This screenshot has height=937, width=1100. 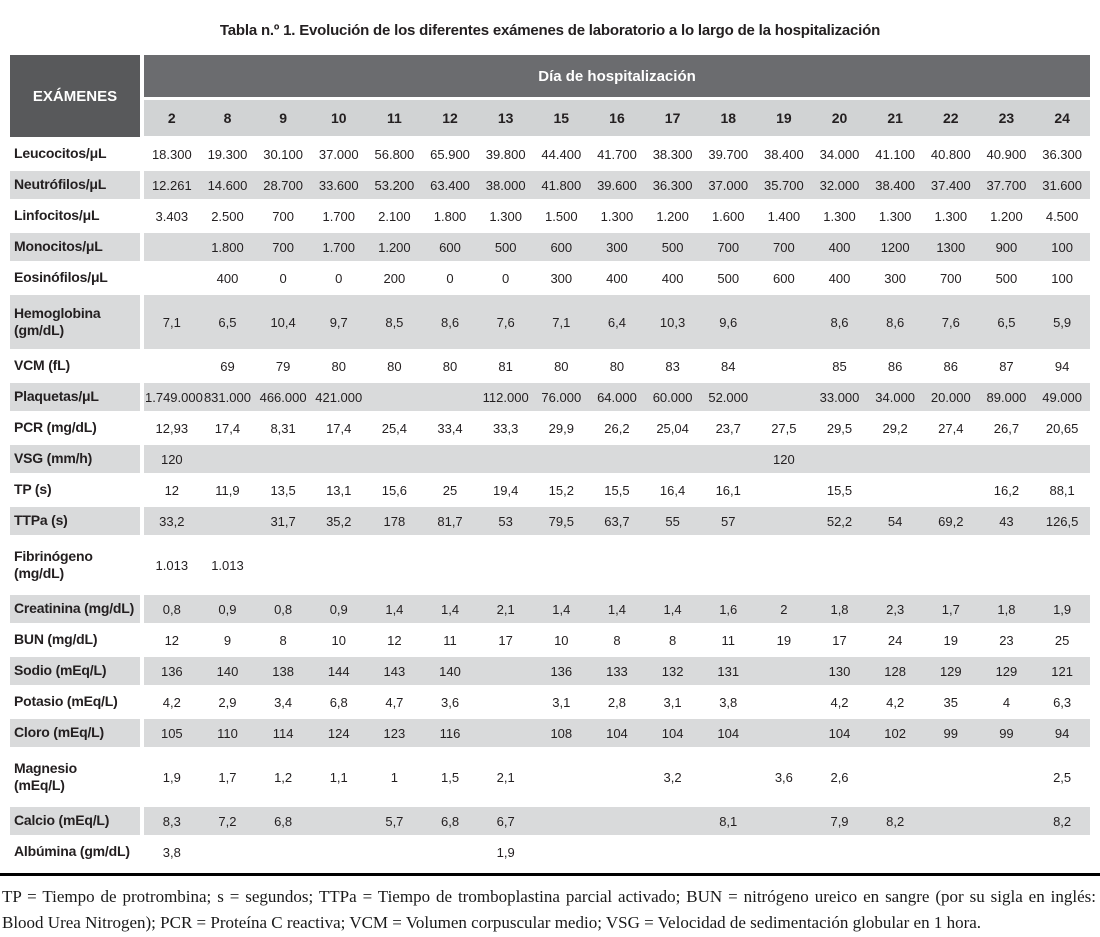 What do you see at coordinates (550, 874) in the screenshot?
I see `footnote-divider` at bounding box center [550, 874].